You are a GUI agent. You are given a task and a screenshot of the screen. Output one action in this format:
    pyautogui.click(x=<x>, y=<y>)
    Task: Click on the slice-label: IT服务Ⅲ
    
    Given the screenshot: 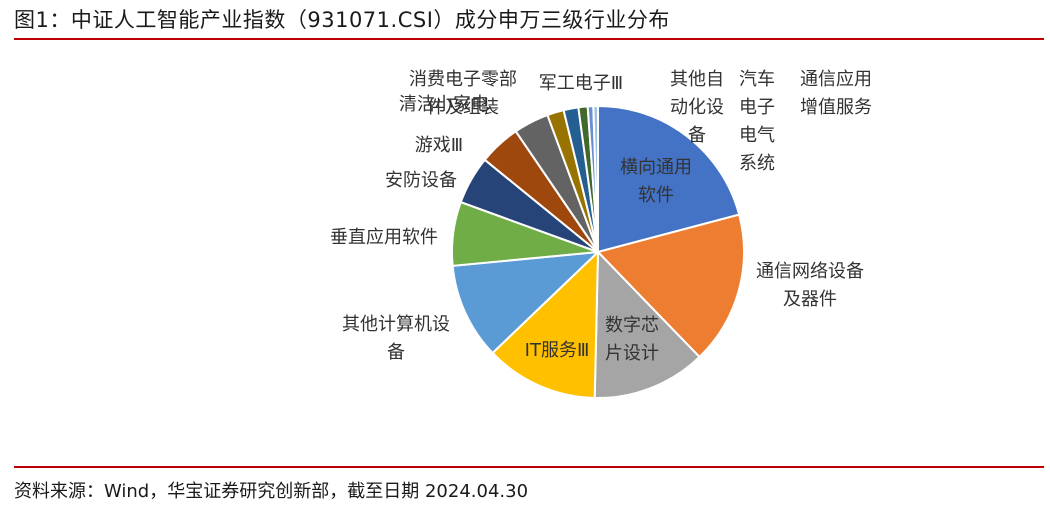 What is the action you would take?
    pyautogui.click(x=557, y=350)
    